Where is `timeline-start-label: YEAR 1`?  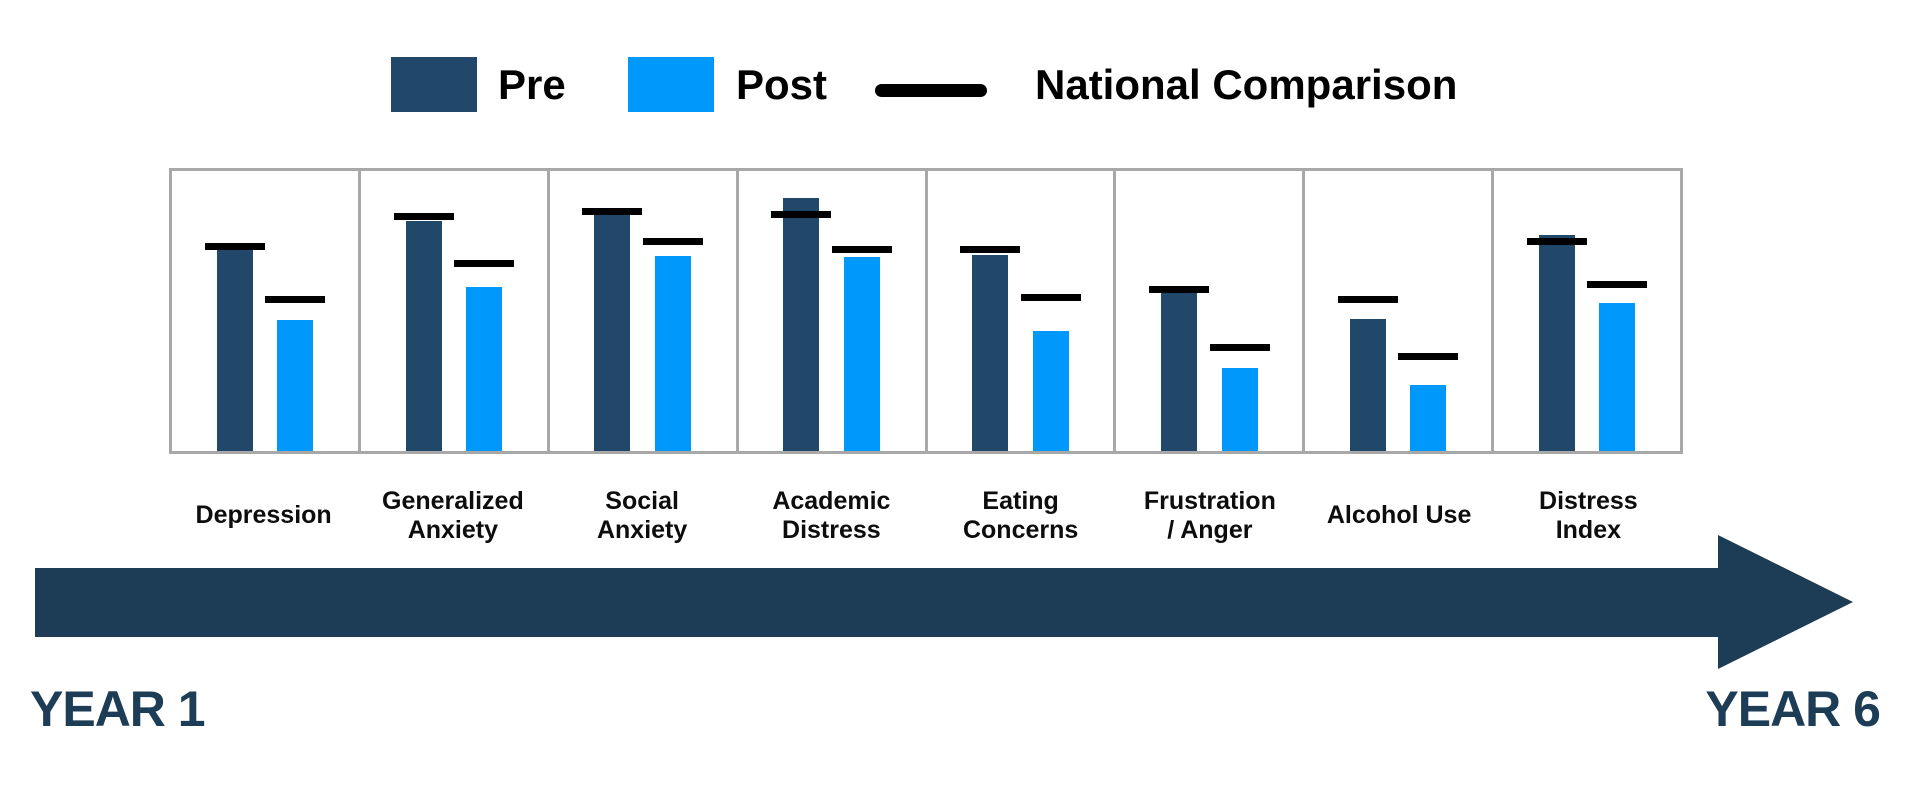 timeline-start-label: YEAR 1 is located at coordinates (118, 709).